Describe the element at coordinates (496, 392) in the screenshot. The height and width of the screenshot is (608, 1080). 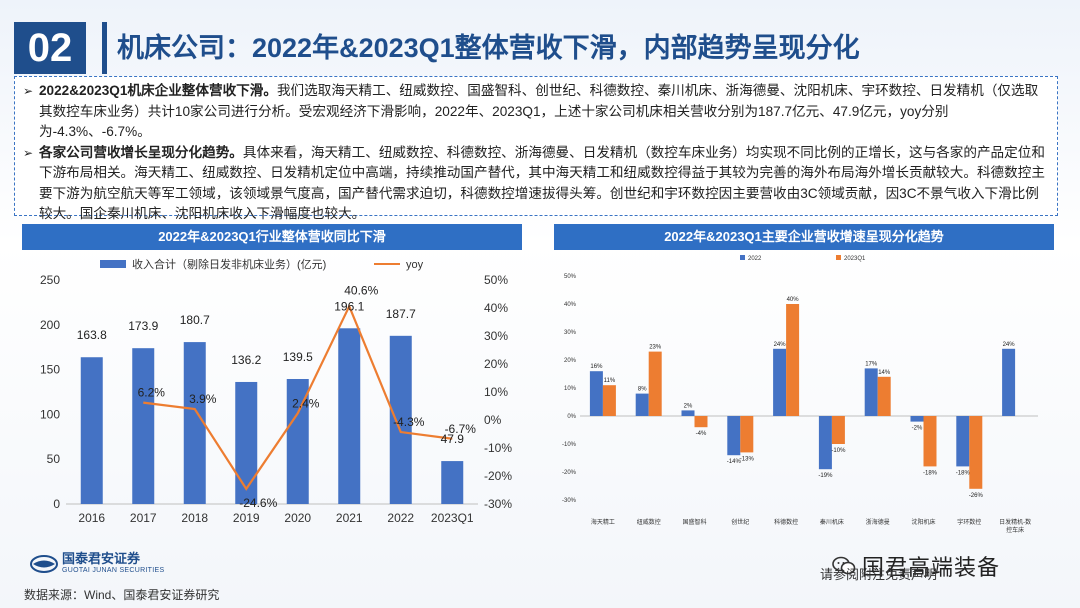
I see `y-right-tick-label: 10%` at that location.